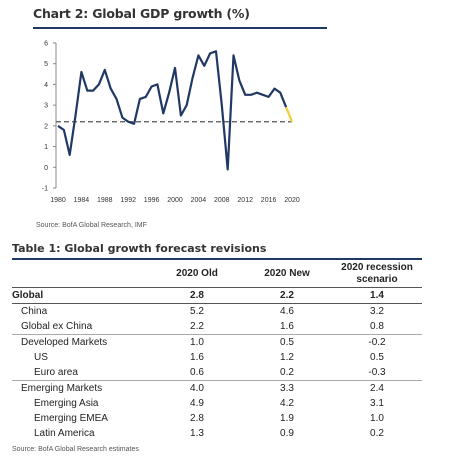 The width and height of the screenshot is (454, 461). Describe the element at coordinates (197, 274) in the screenshot. I see `table-header-2020-old: 2020 Old` at that location.